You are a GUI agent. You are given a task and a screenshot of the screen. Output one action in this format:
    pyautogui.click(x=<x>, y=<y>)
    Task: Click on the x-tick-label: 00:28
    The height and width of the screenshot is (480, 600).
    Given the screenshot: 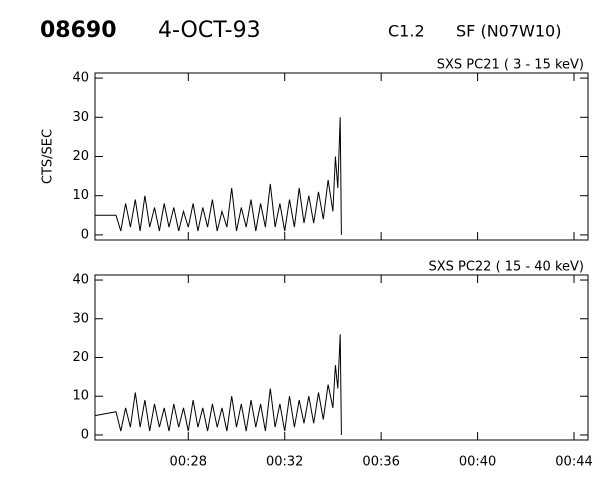 What is the action you would take?
    pyautogui.click(x=188, y=462)
    